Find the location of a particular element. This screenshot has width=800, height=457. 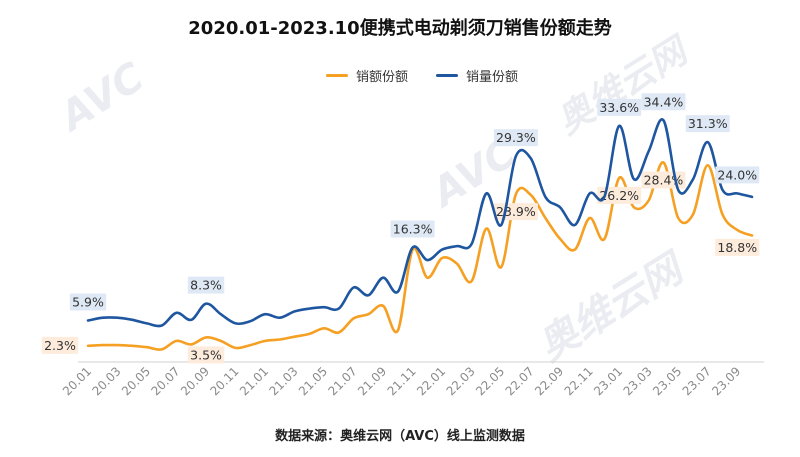

data-label-sales-volume: 31.3% is located at coordinates (708, 123).